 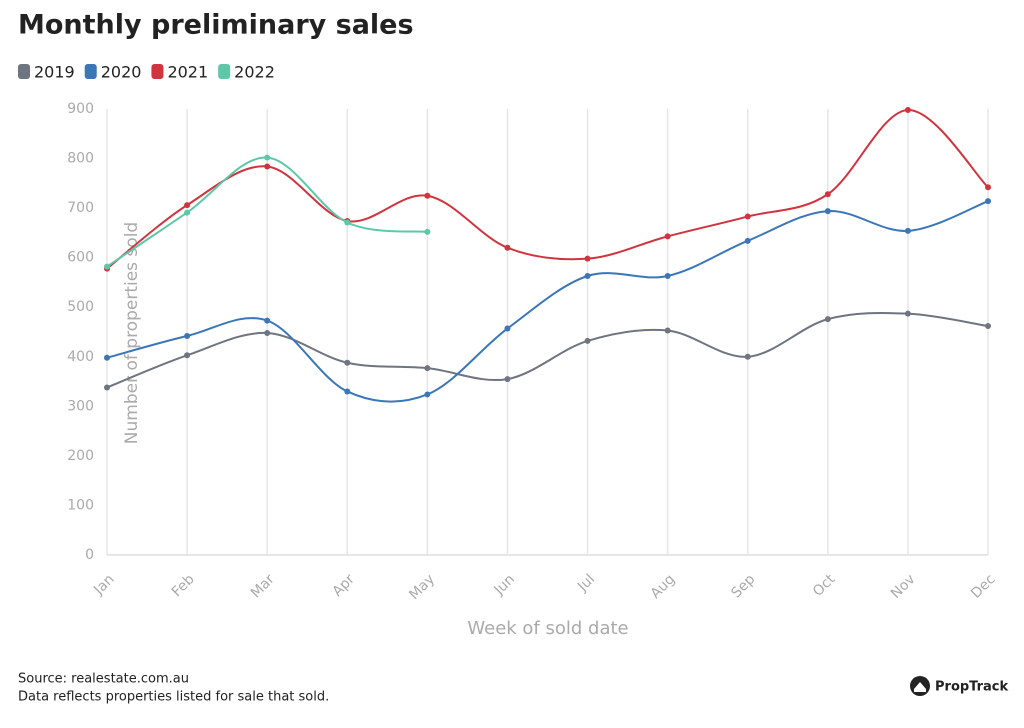 What do you see at coordinates (80, 258) in the screenshot?
I see `y-tick-label: 600` at bounding box center [80, 258].